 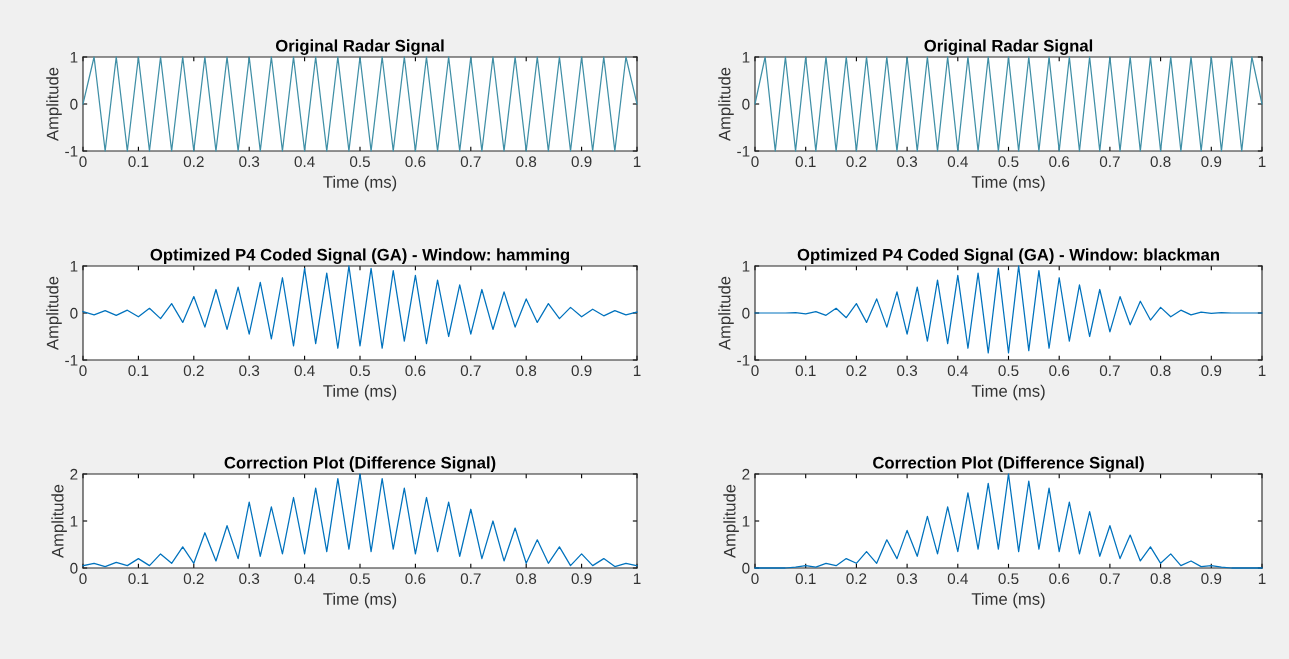 I want to click on chart-title: Optimized P4 Coded Signal (GA) - Window: hamming, so click(x=359, y=256).